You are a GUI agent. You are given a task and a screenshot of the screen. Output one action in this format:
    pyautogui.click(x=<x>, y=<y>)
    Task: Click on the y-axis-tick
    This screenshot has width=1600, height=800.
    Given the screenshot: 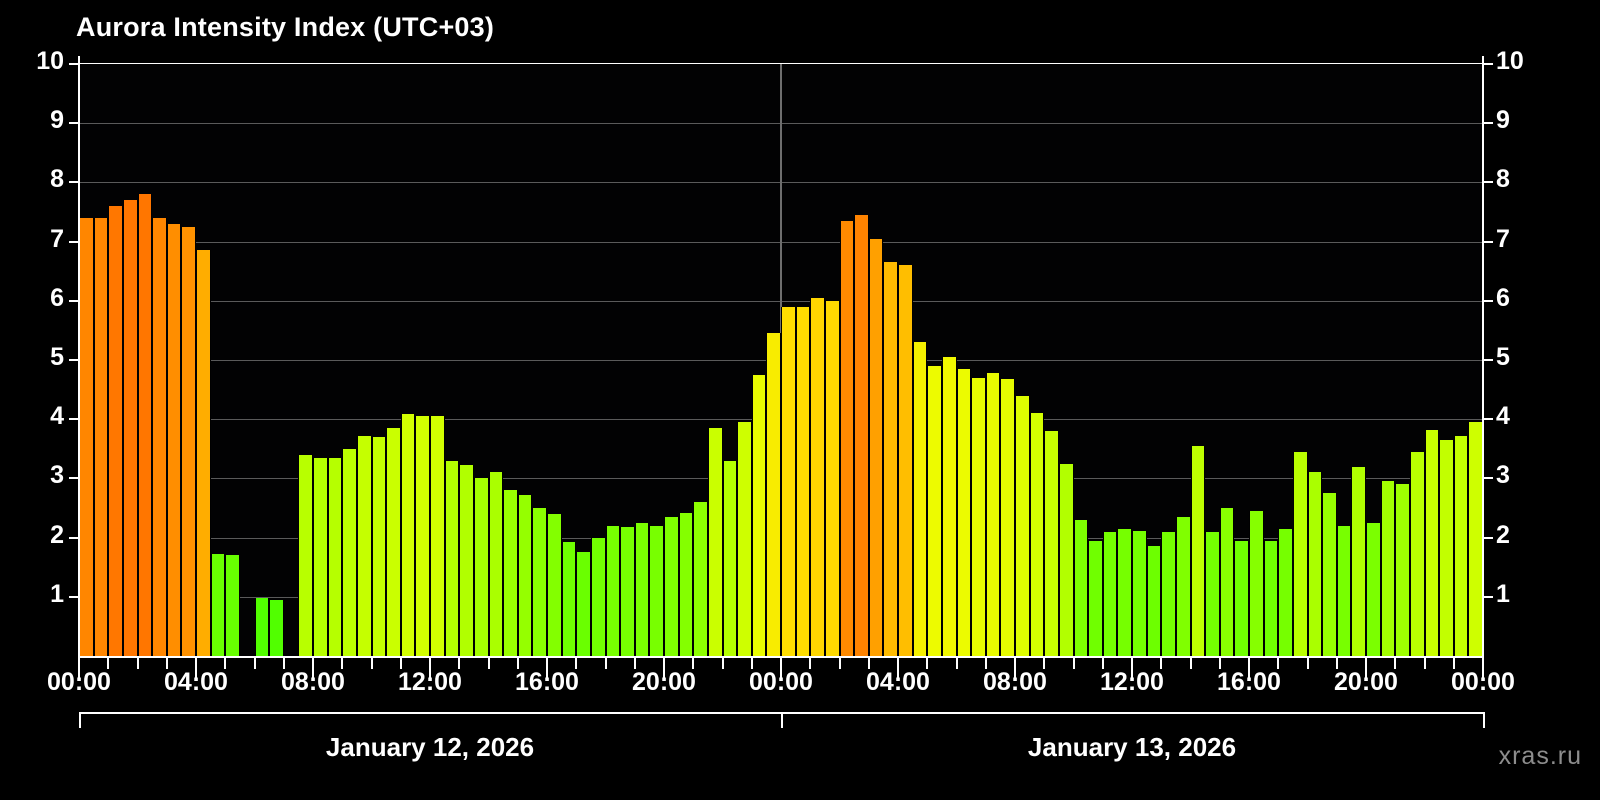 What is the action you would take?
    pyautogui.click(x=73, y=64)
    